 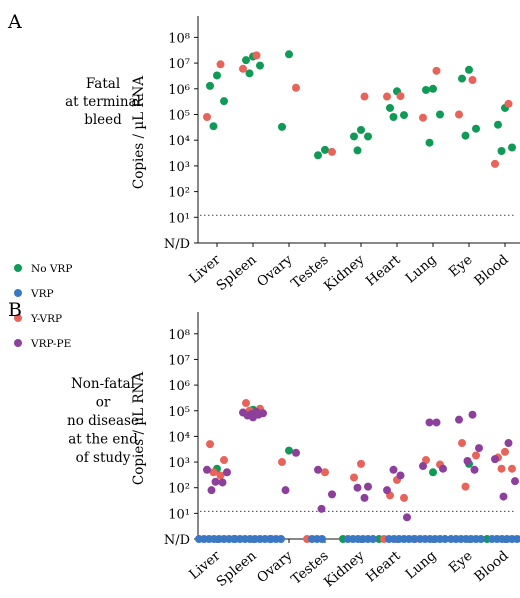 I want to click on side-label-line: Fatal, so click(x=103, y=84).